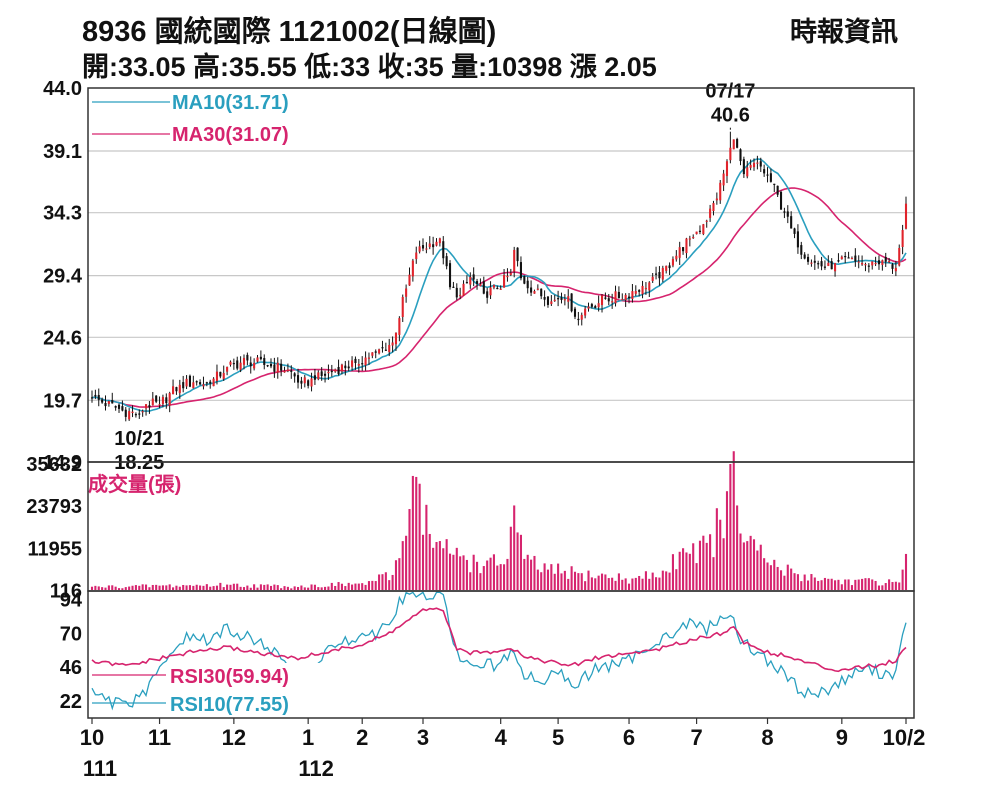 The image size is (1000, 800). What do you see at coordinates (230, 103) in the screenshot?
I see `legend-label: MA10(31.71)` at bounding box center [230, 103].